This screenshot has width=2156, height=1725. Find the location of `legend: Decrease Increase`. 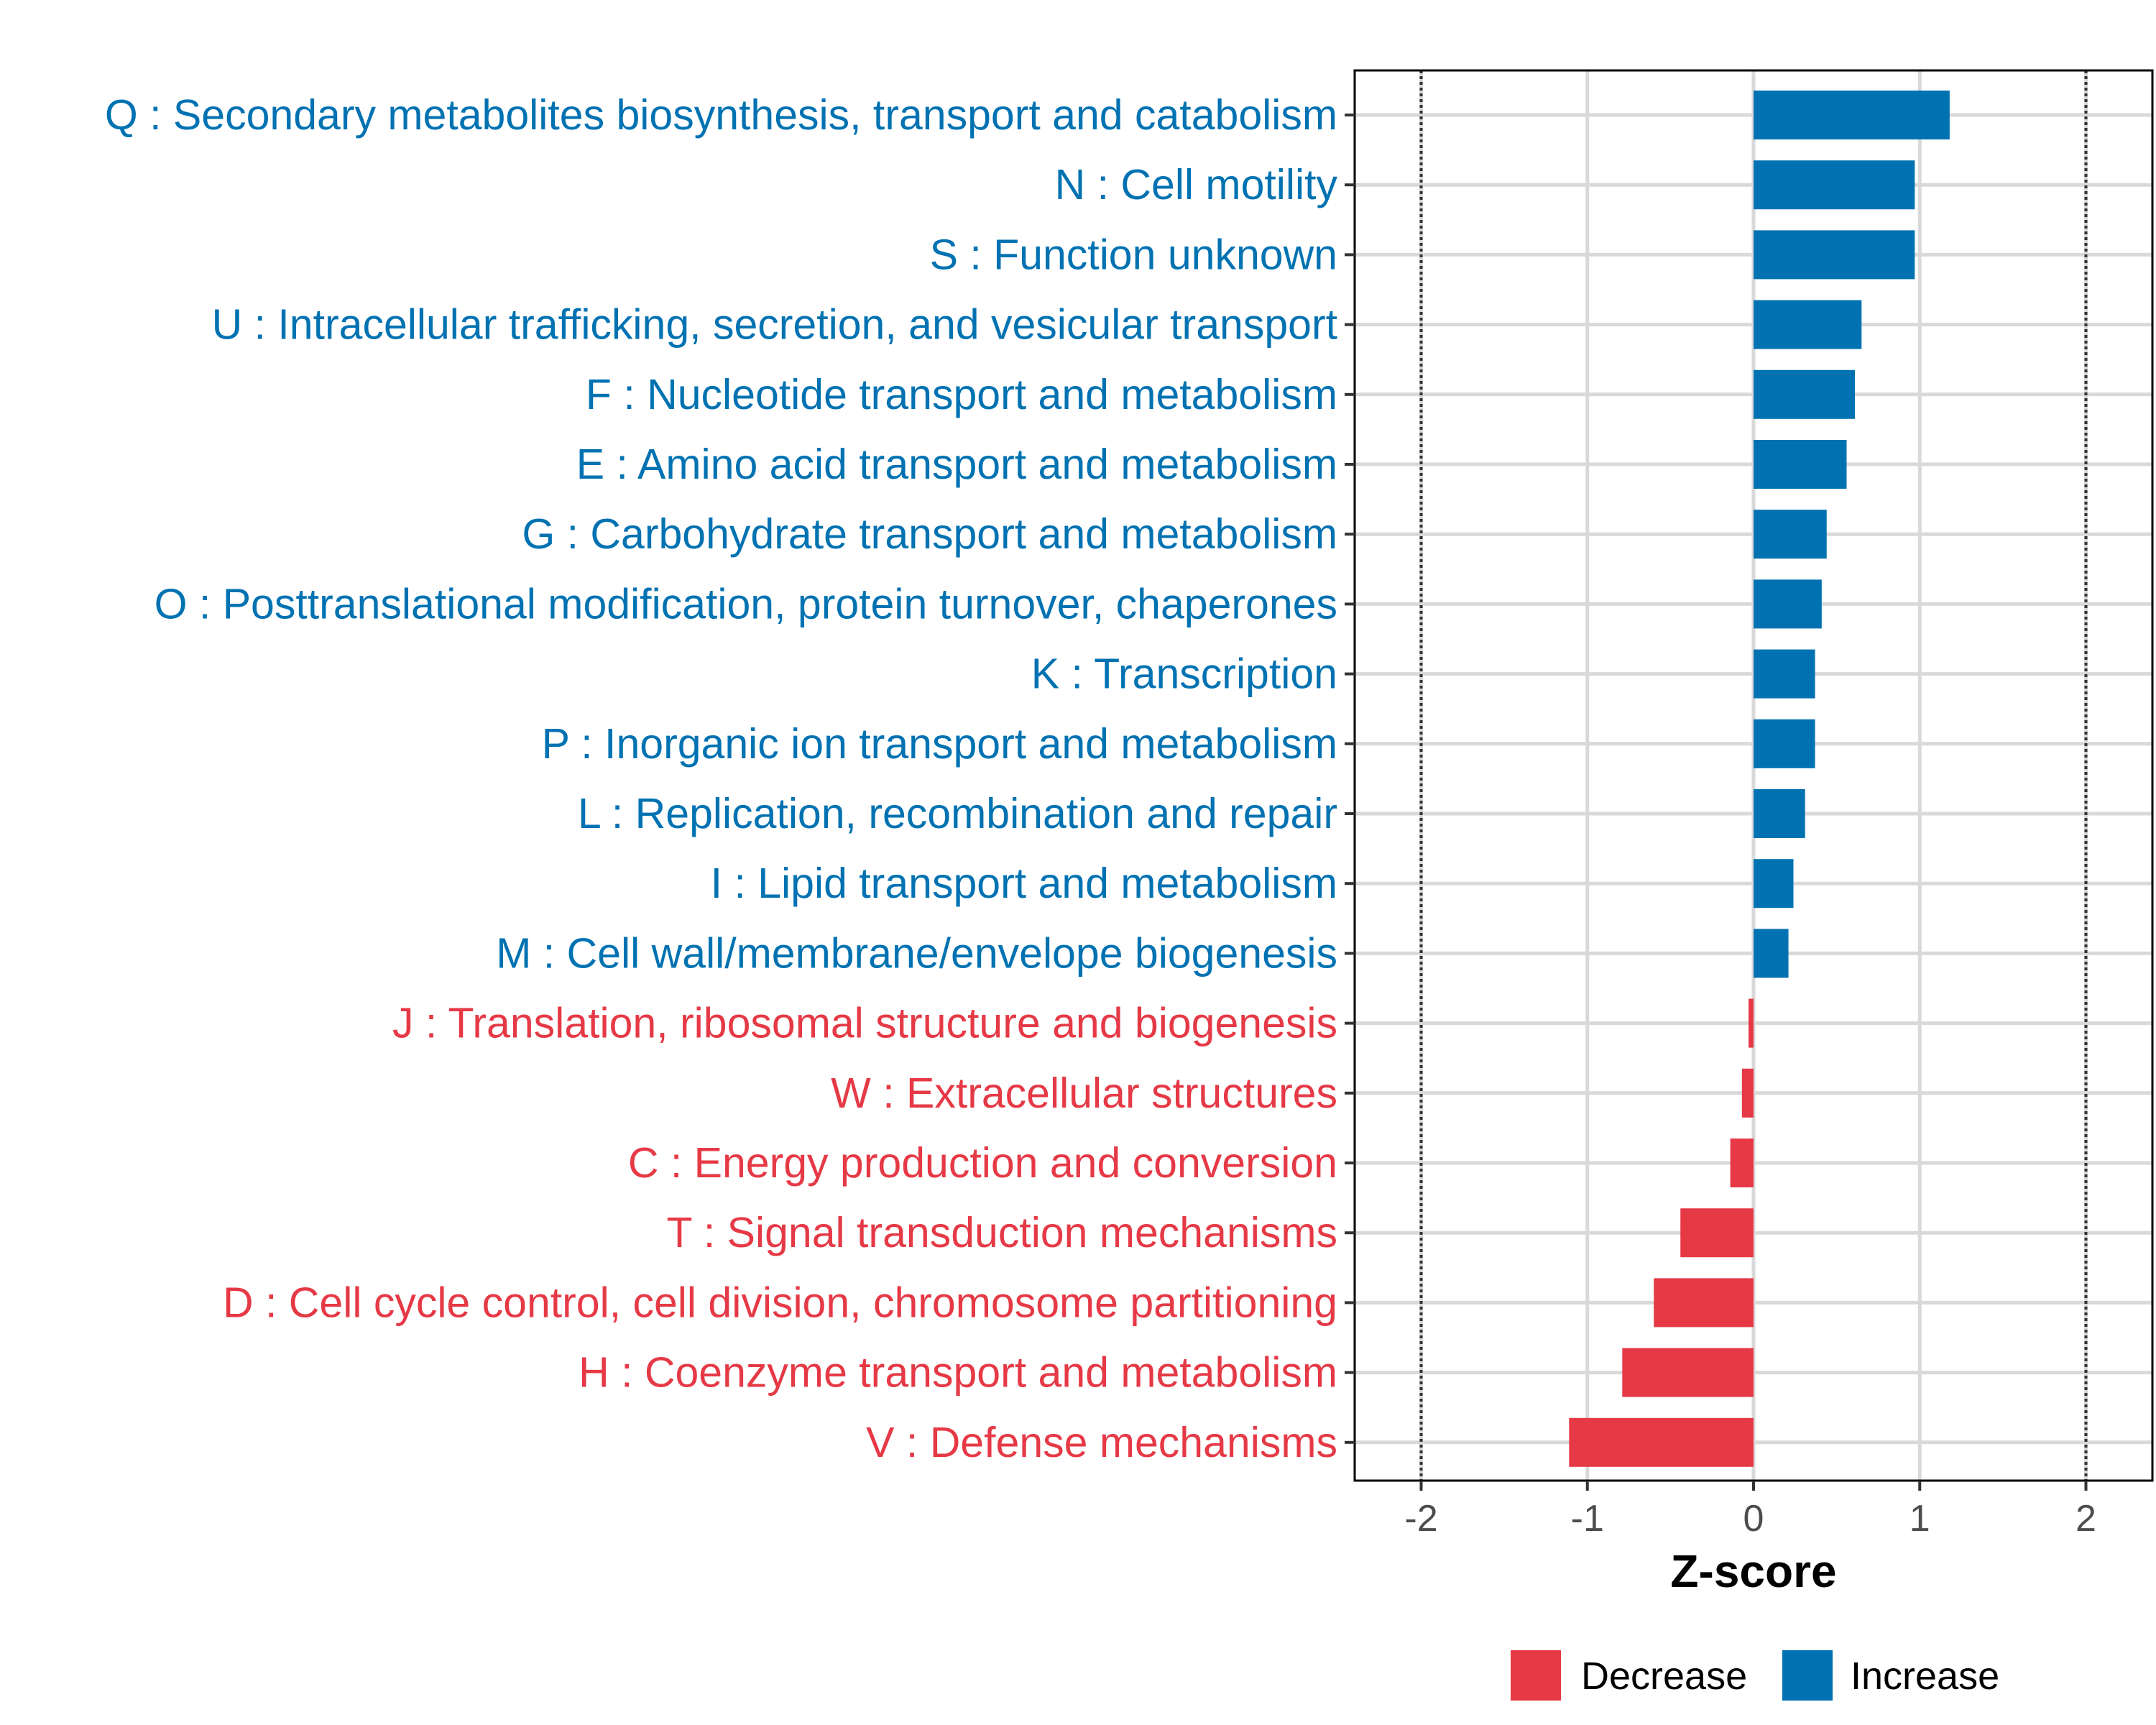

legend: Decrease Increase is located at coordinates (1755, 1675).